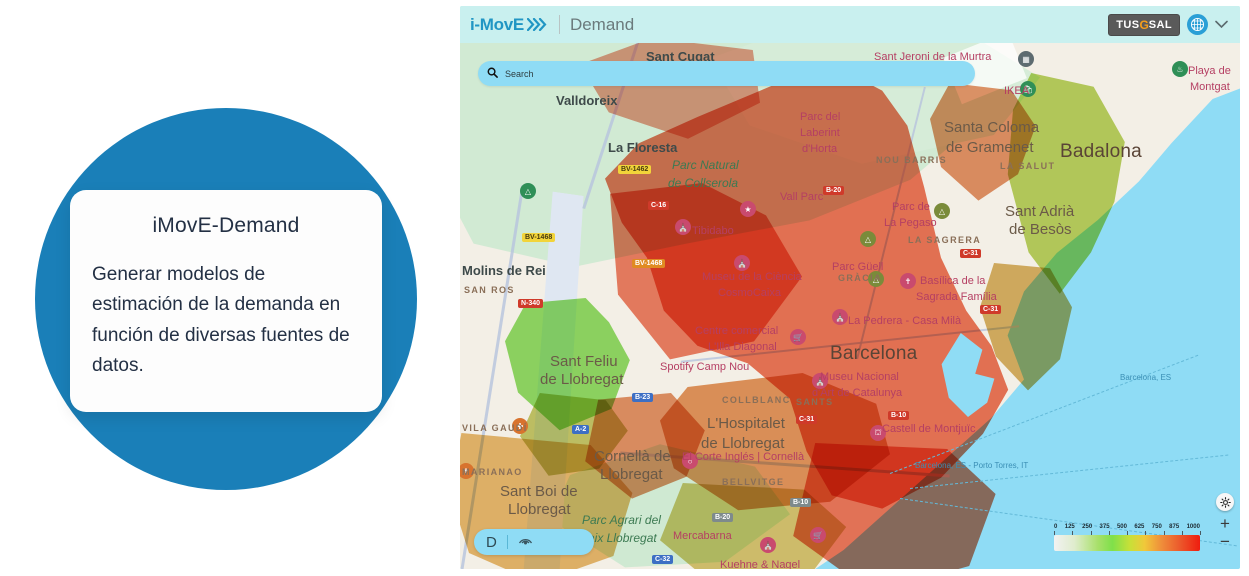 The image size is (1249, 576). What do you see at coordinates (878, 433) in the screenshot?
I see `poi-pin-icon: ⛫` at bounding box center [878, 433].